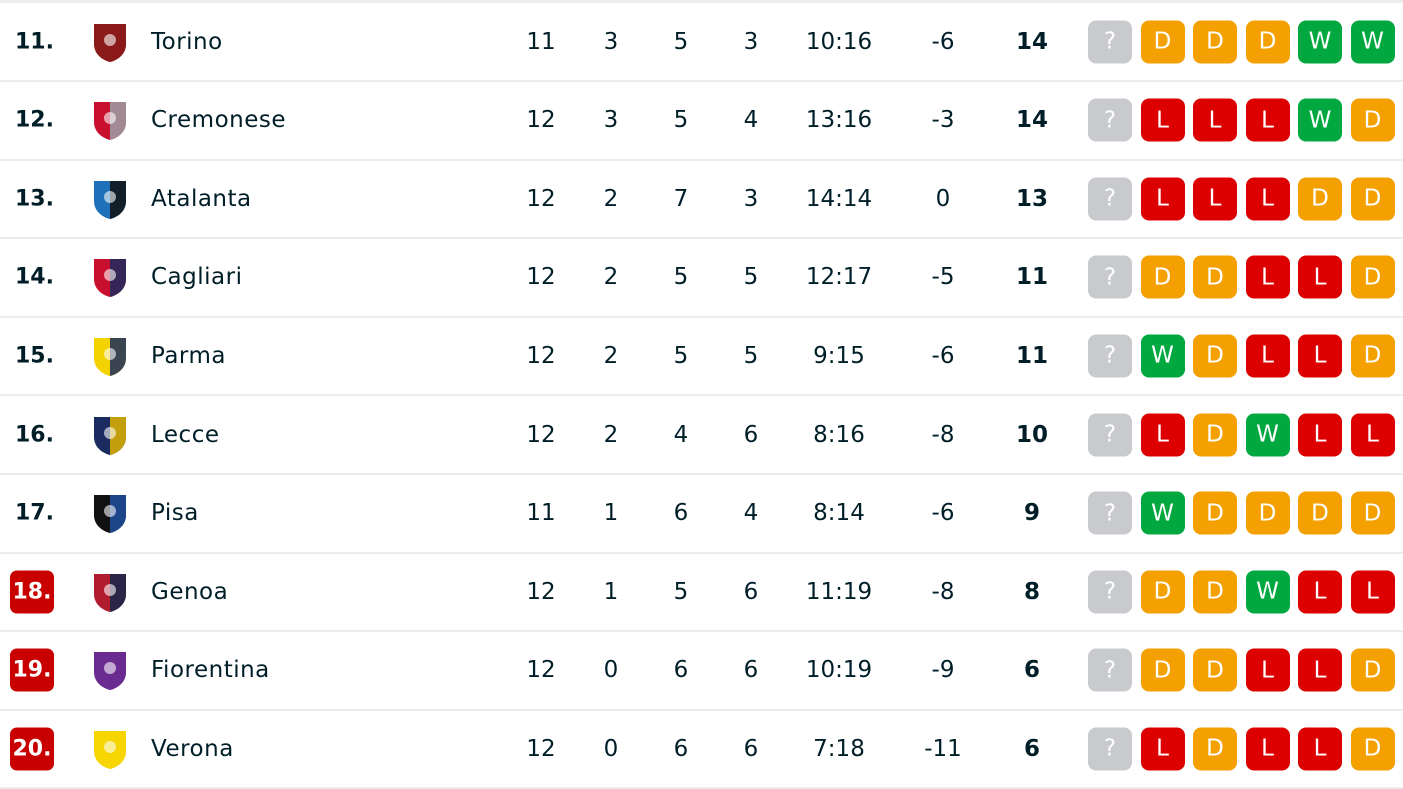  Describe the element at coordinates (175, 513) in the screenshot. I see `team-name: Pisa` at that location.